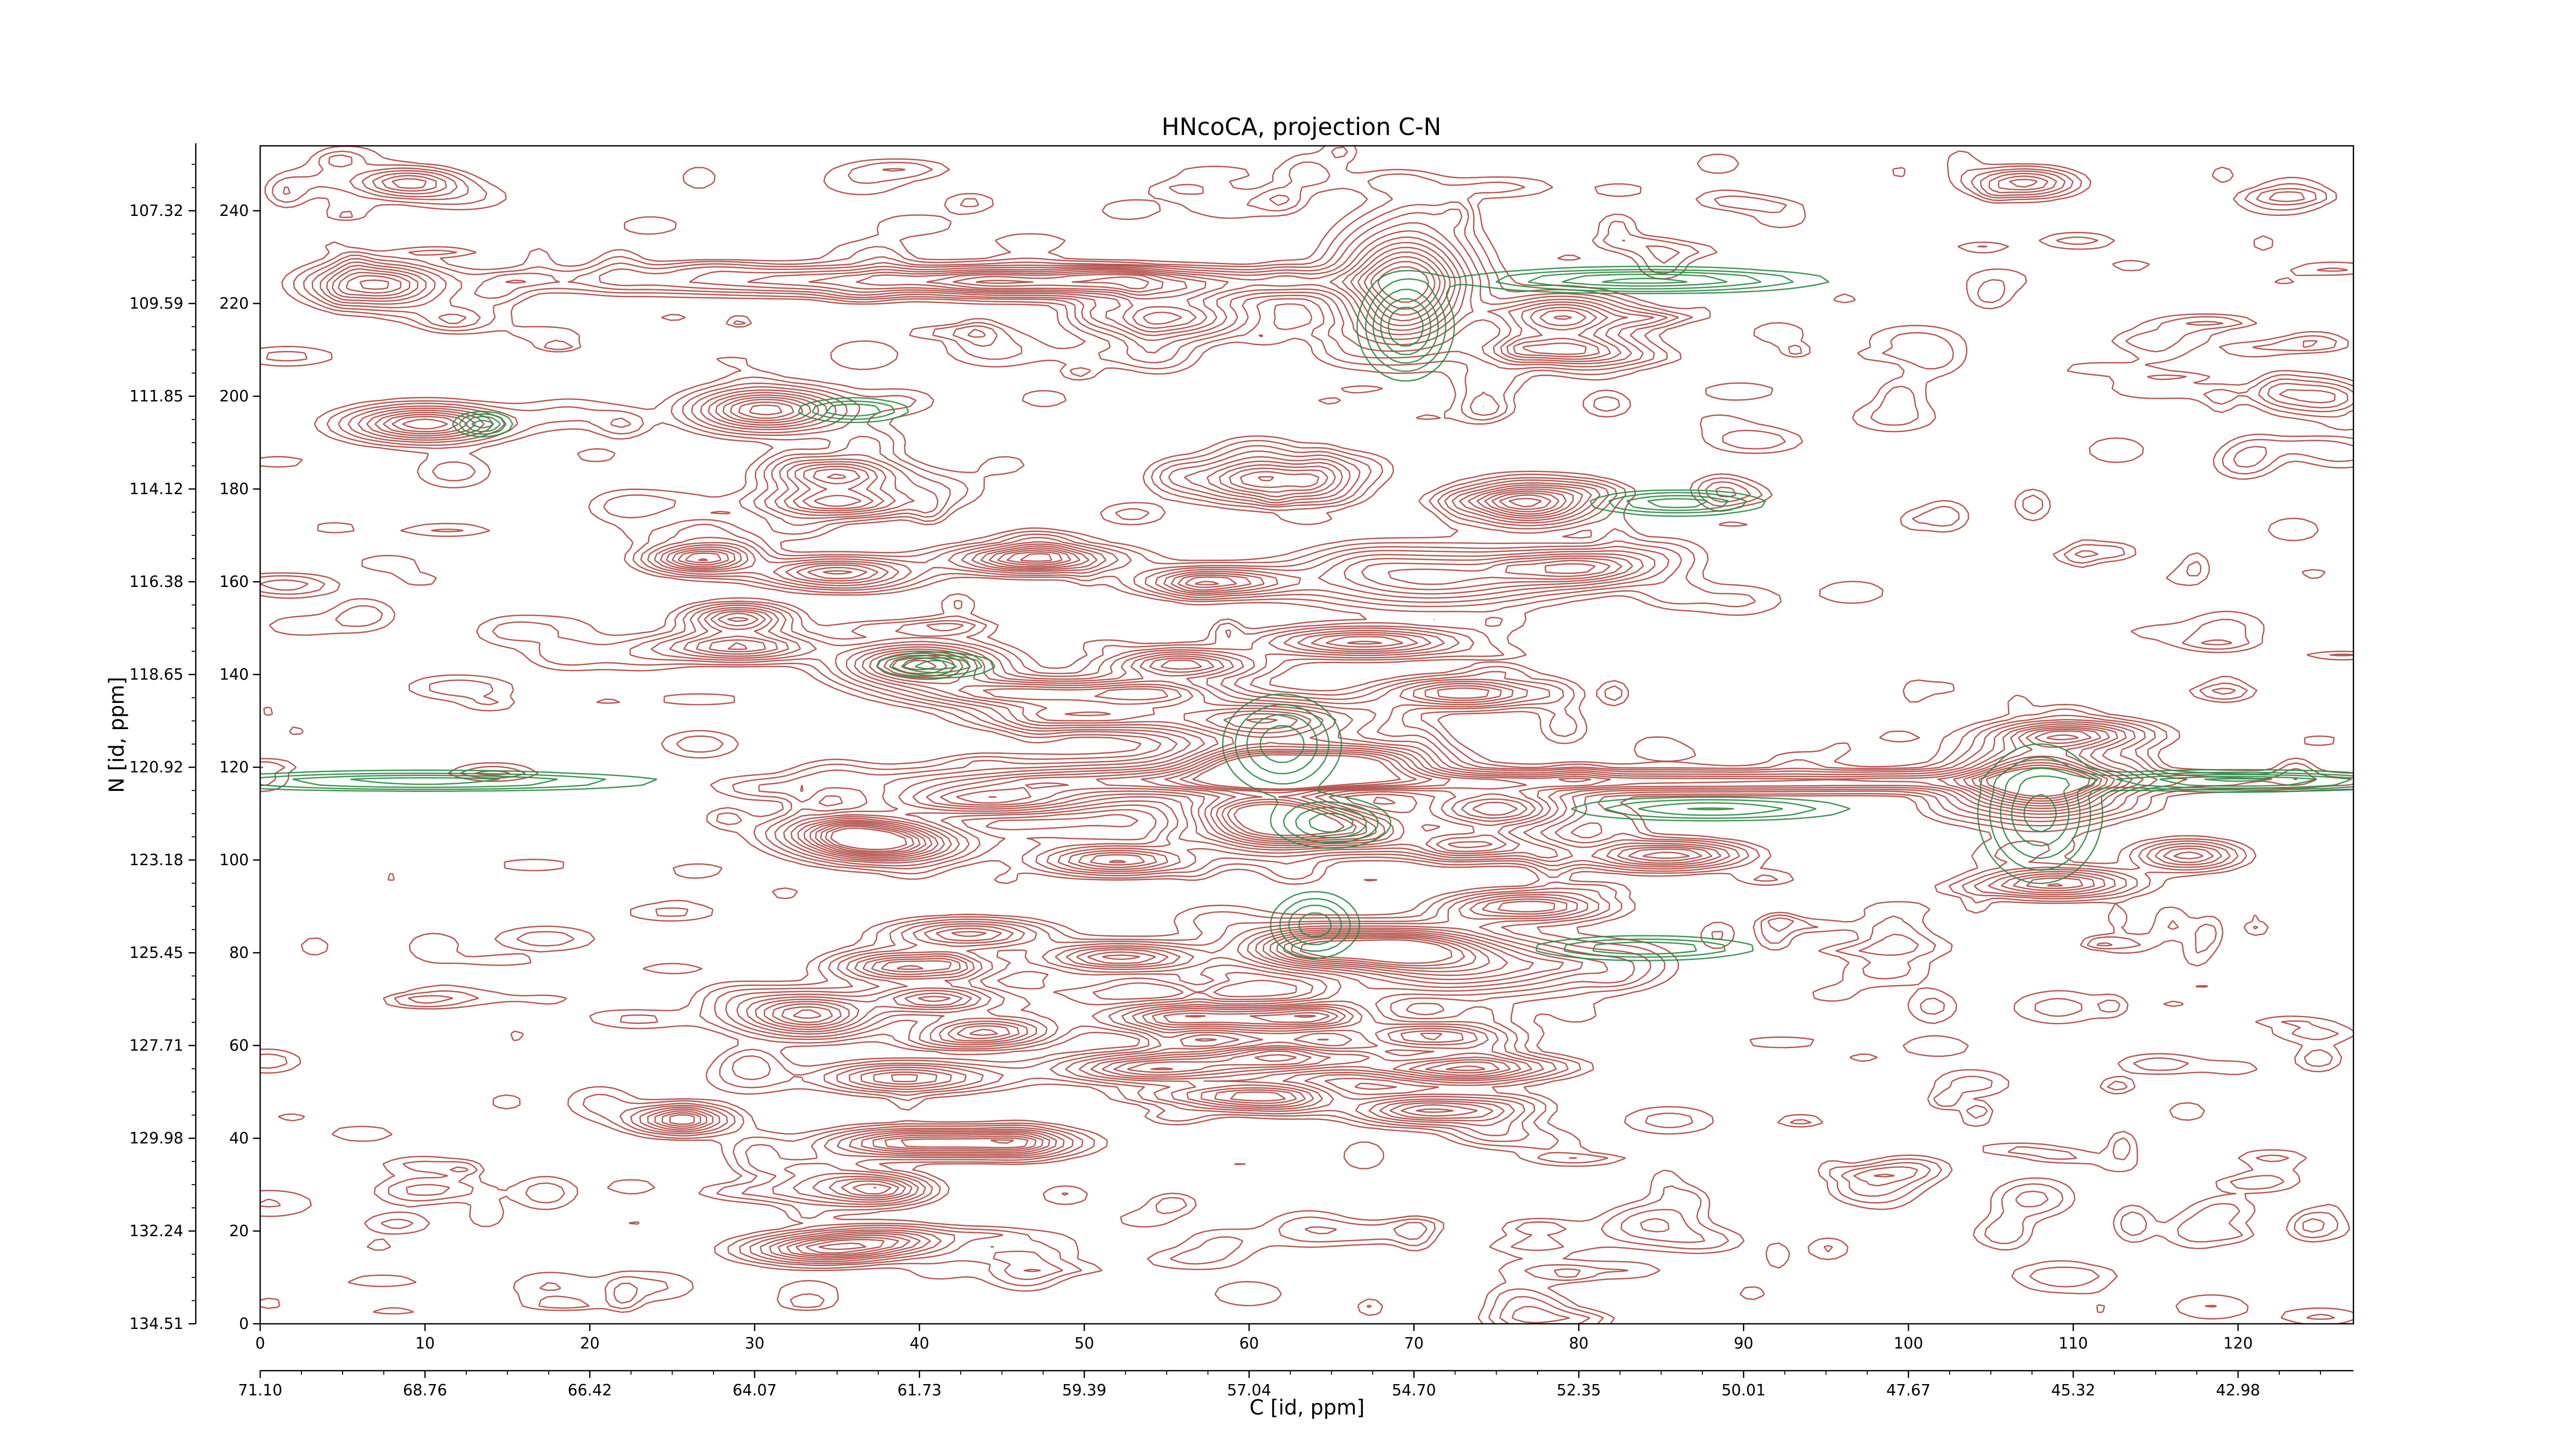  What do you see at coordinates (239, 1231) in the screenshot?
I see `y-tick-label: 20` at bounding box center [239, 1231].